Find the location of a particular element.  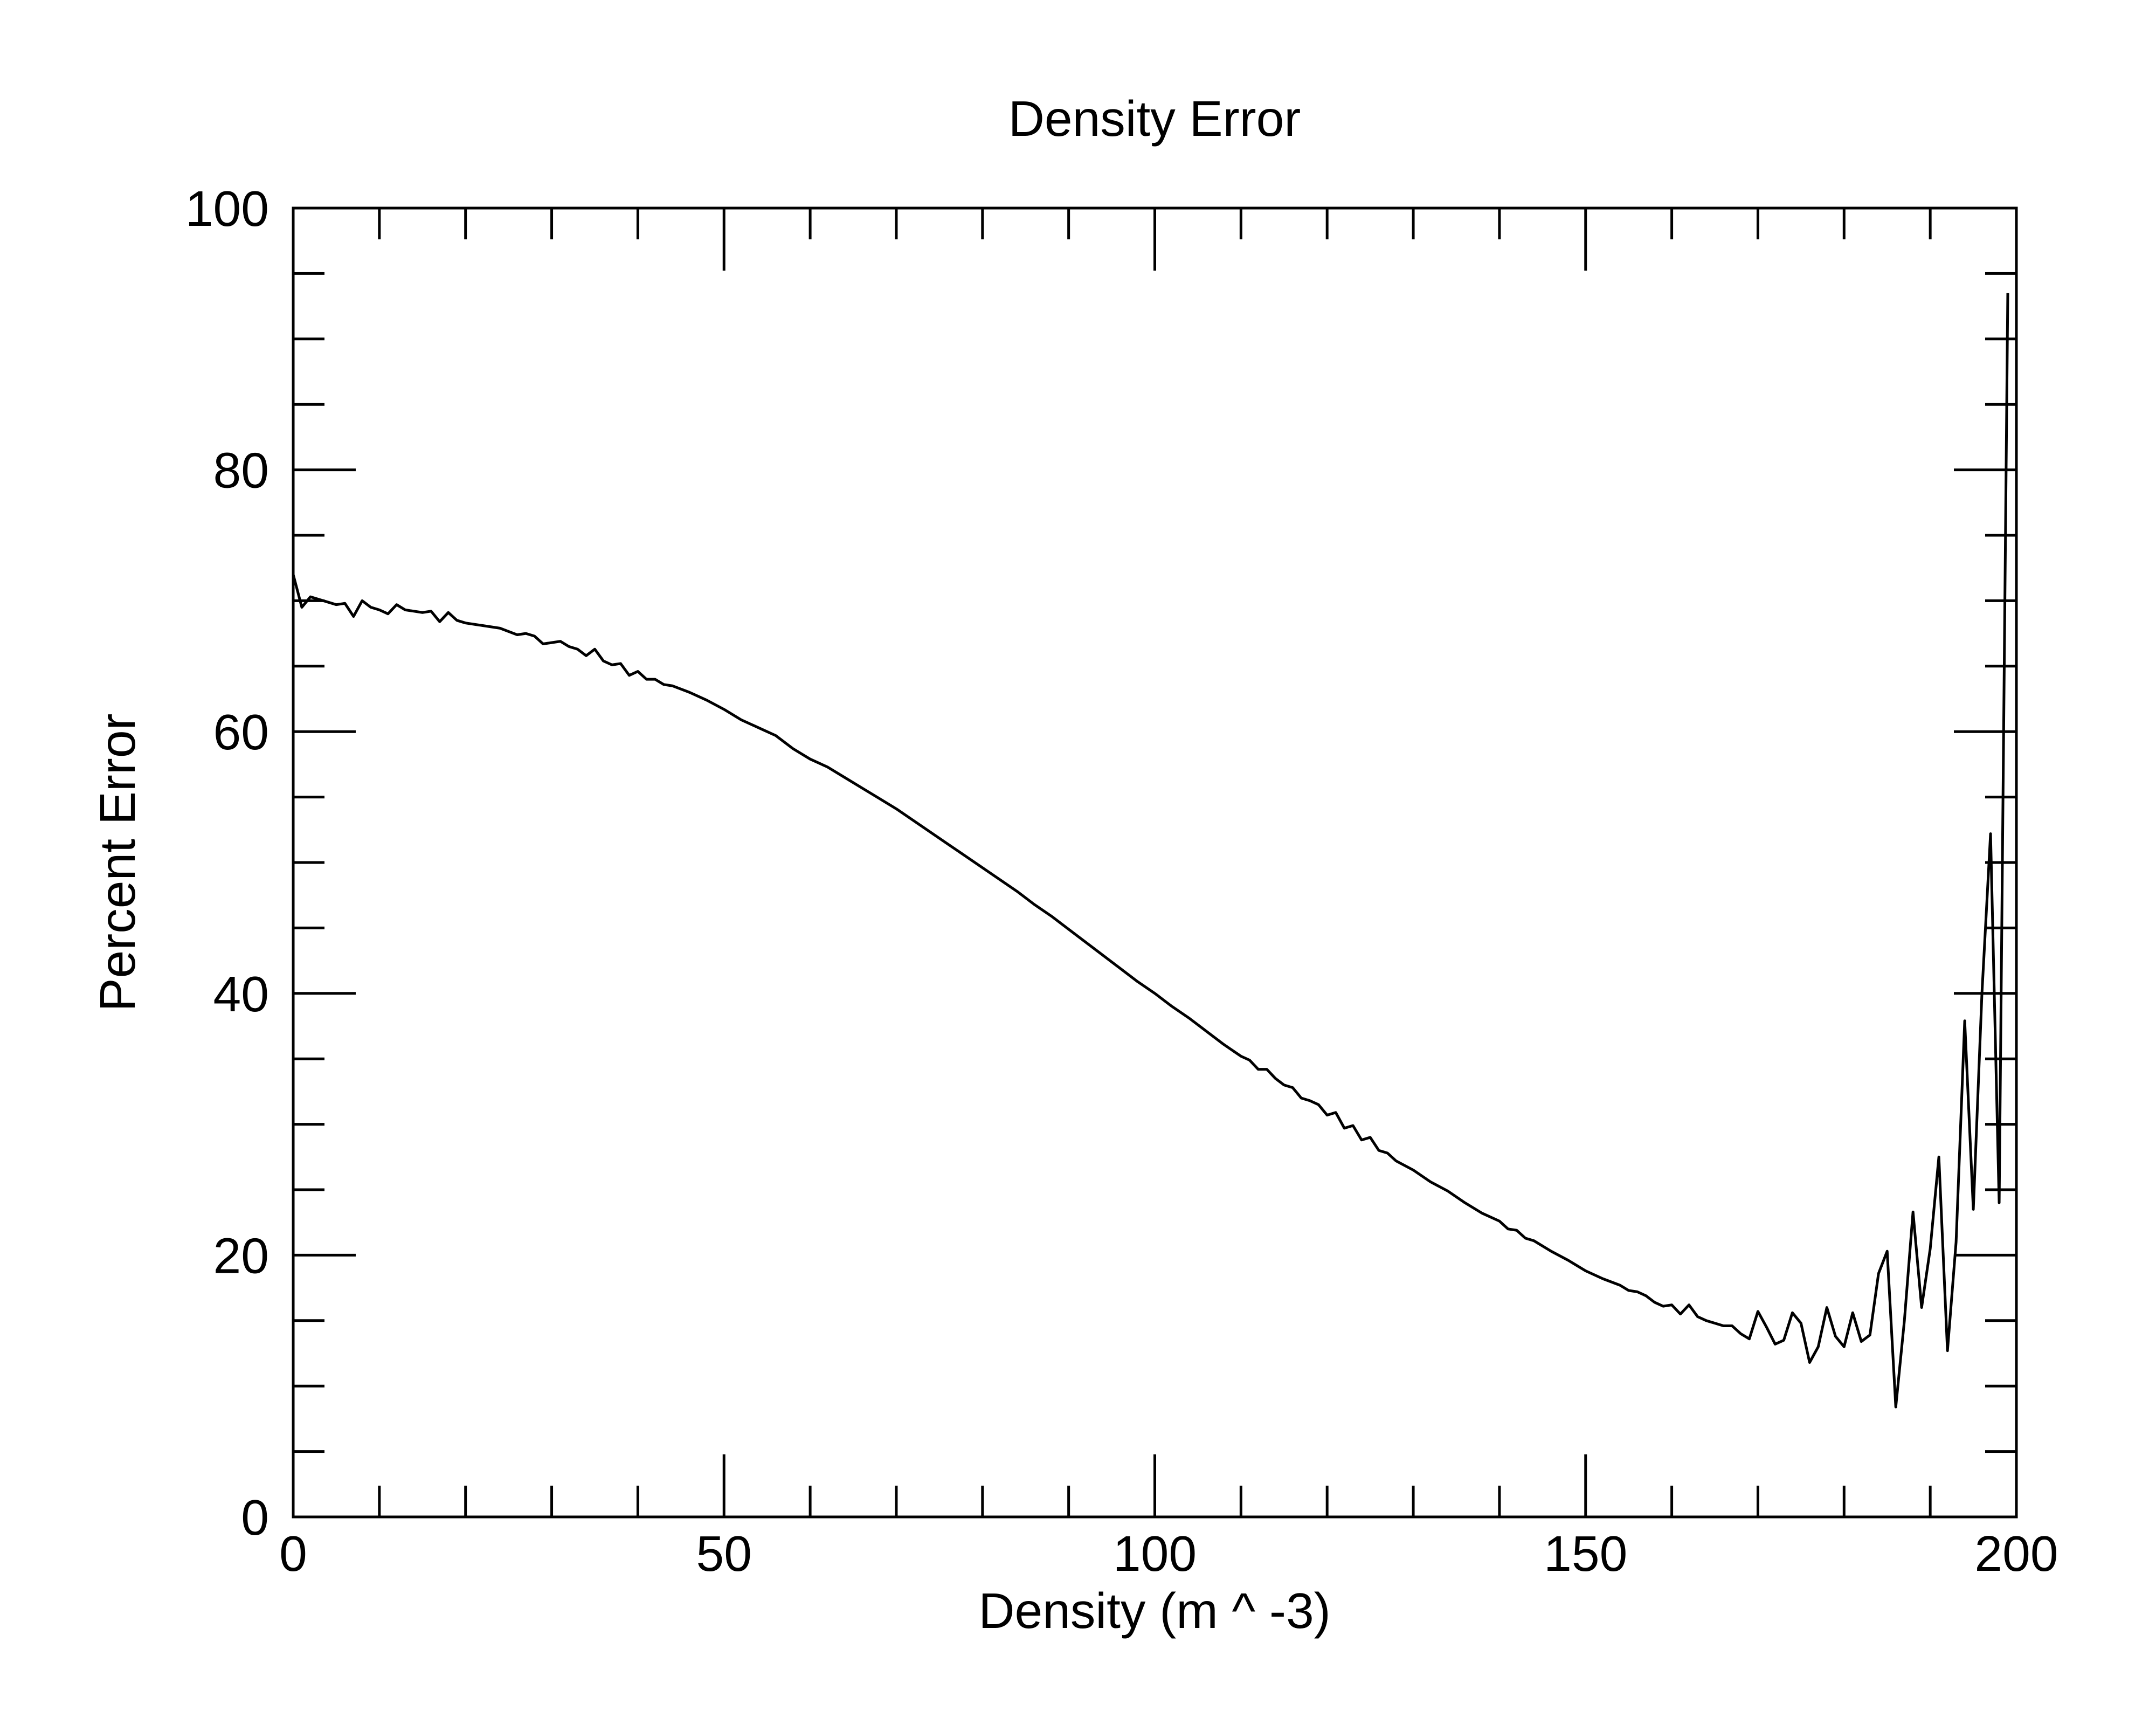

x-tick-label: 50 is located at coordinates (724, 1554).